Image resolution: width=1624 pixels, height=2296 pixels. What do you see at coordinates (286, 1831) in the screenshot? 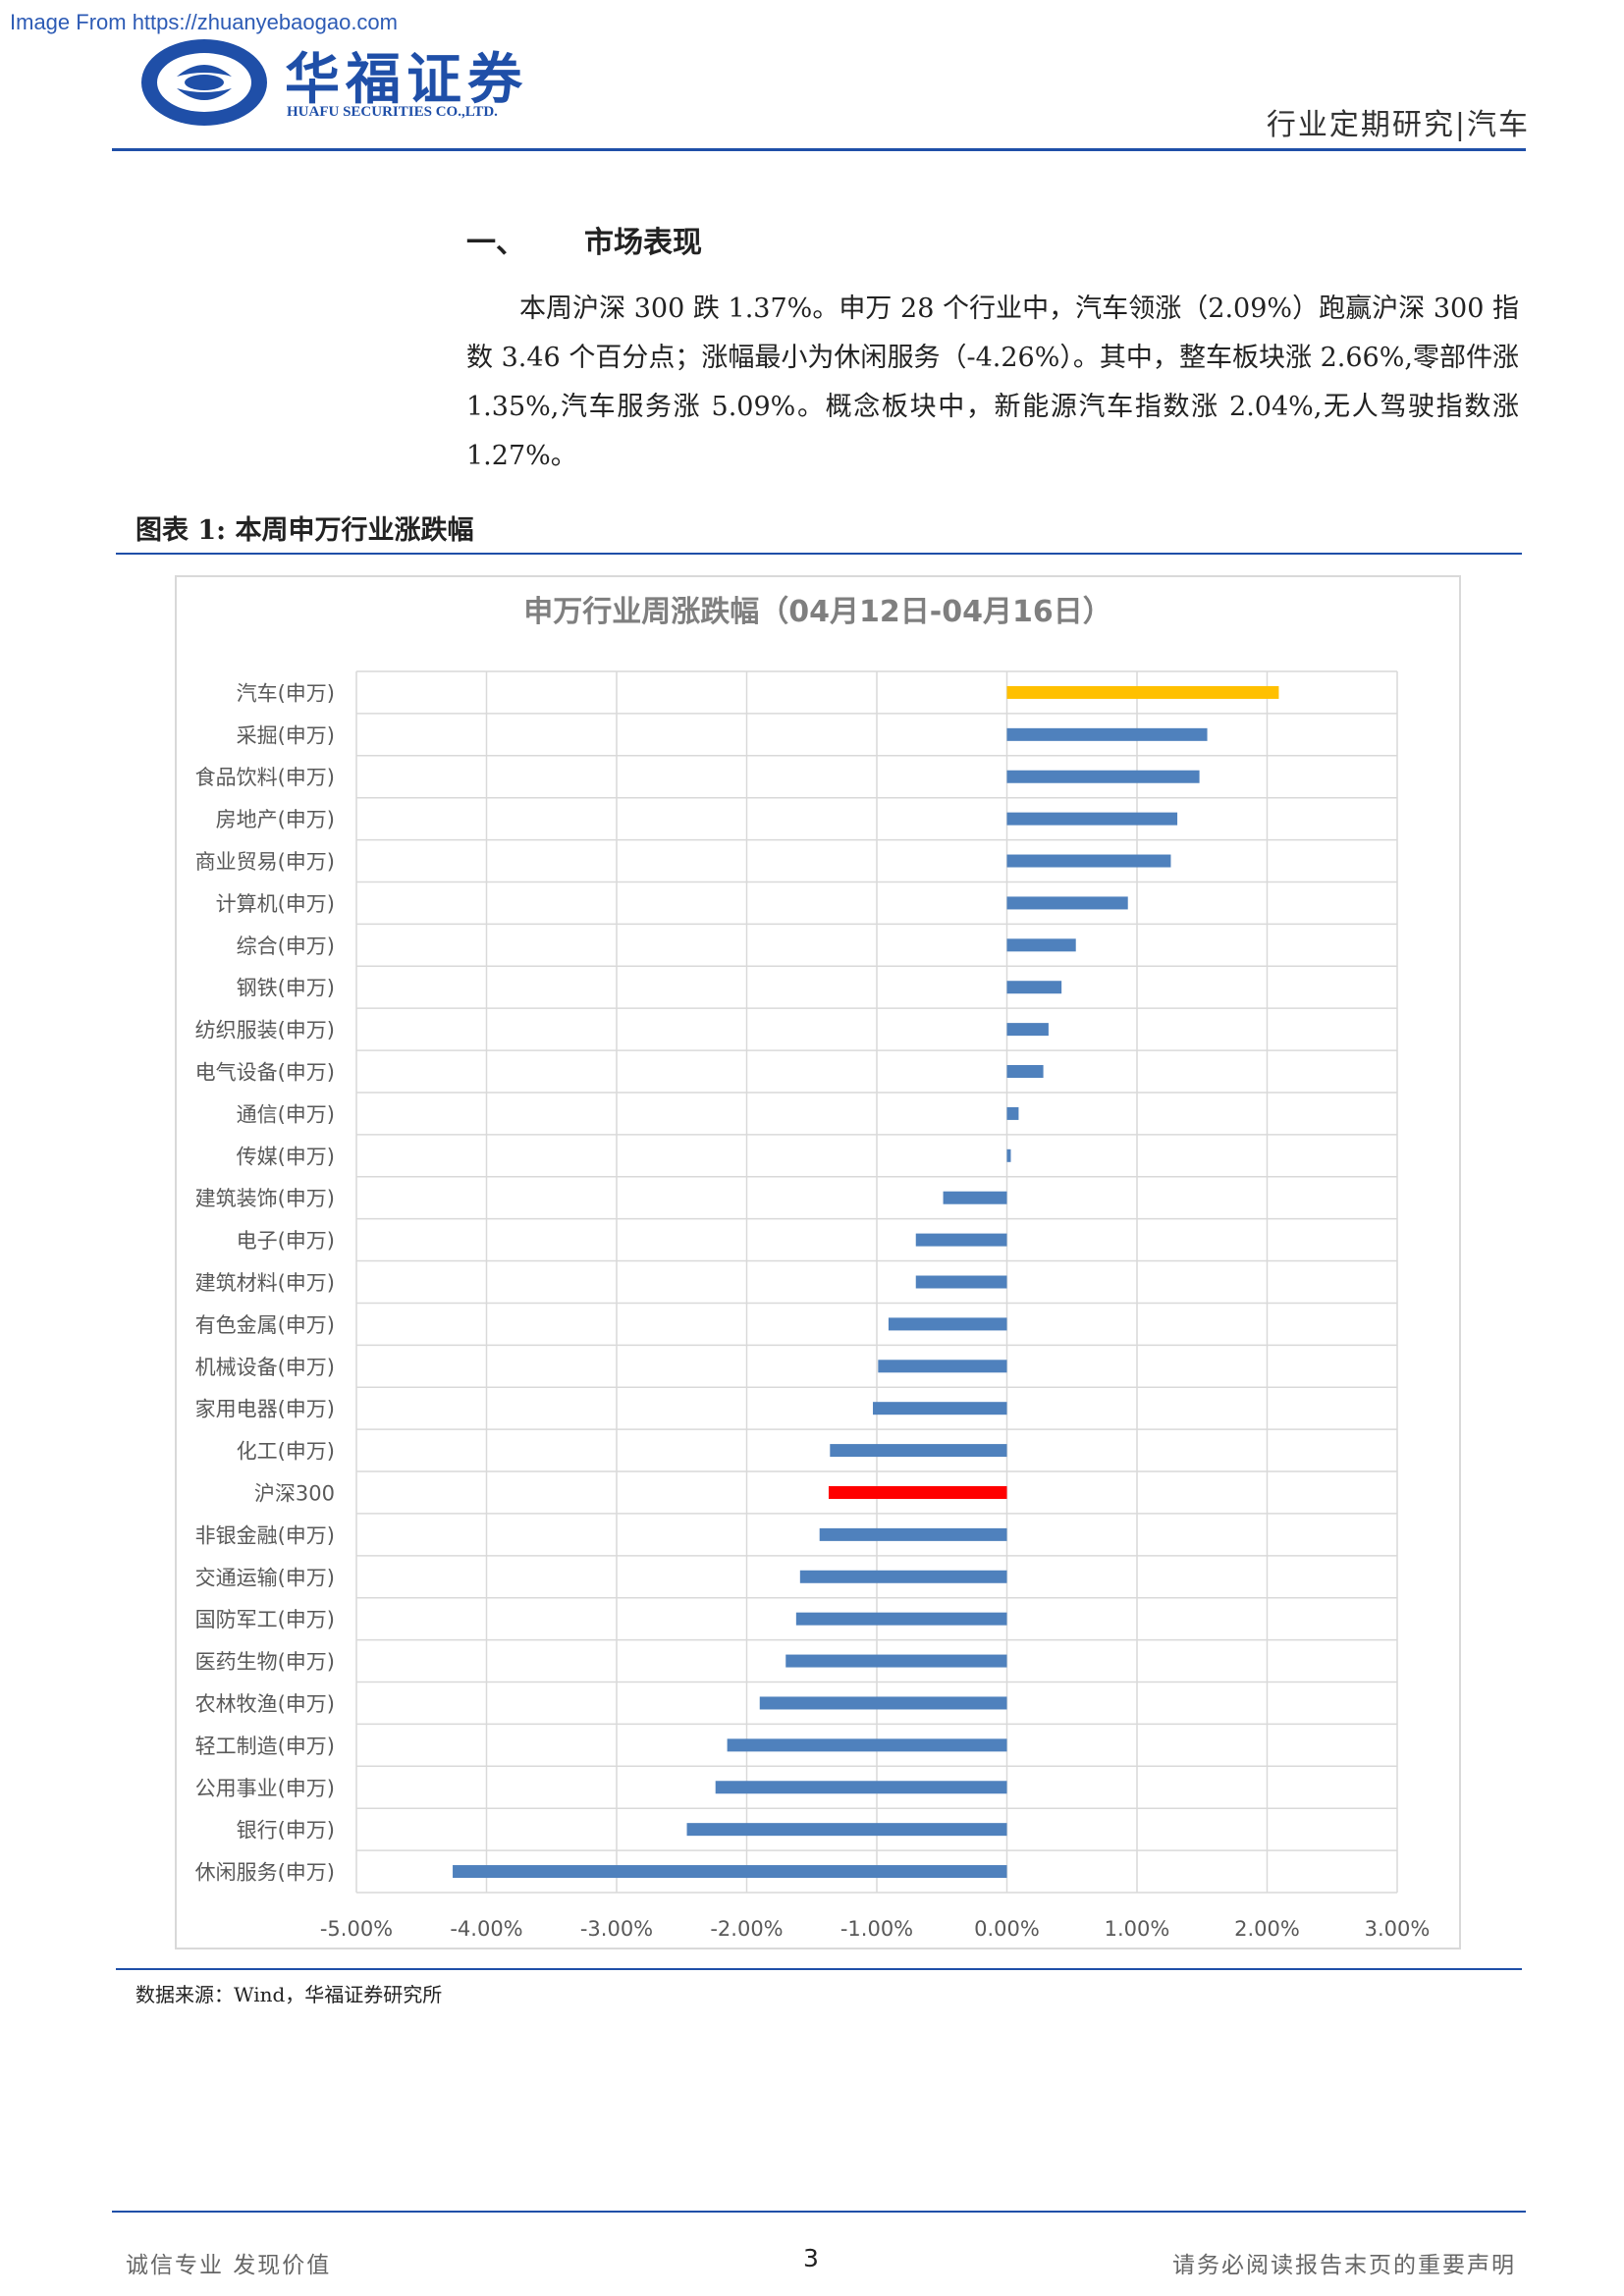
I see `category-label: 银行(申万)` at bounding box center [286, 1831].